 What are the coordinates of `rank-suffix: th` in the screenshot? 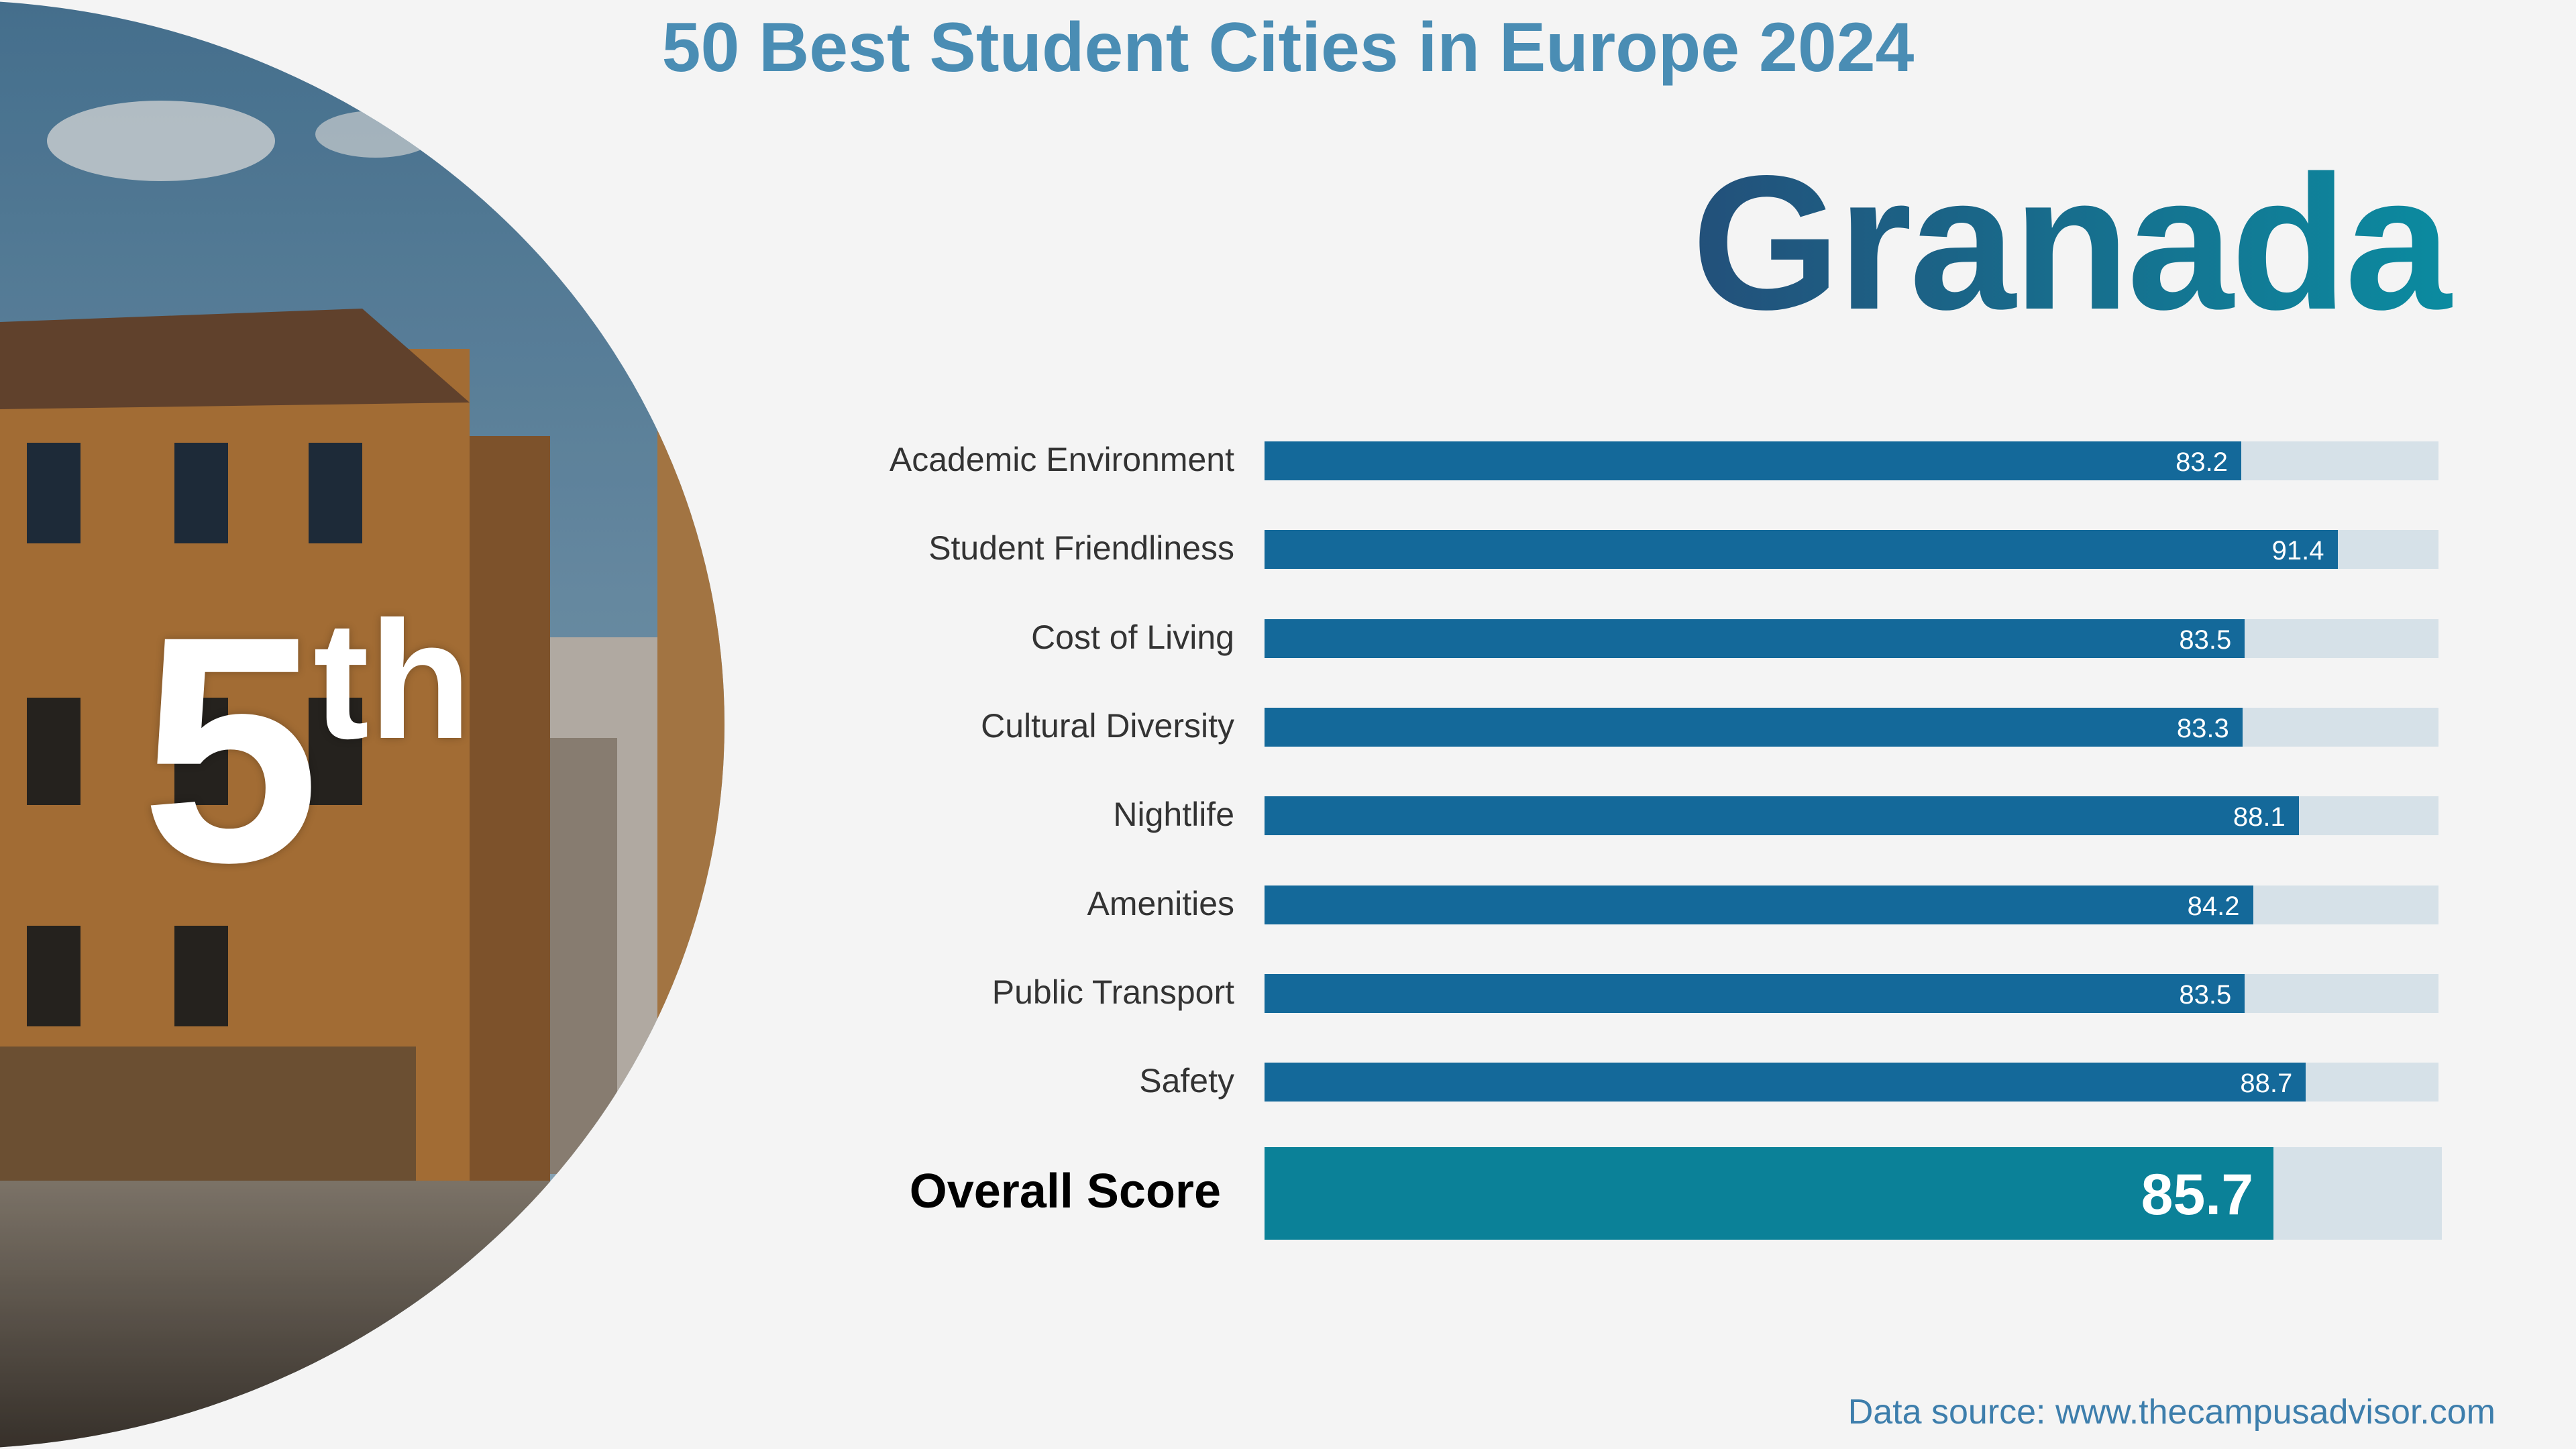 It's located at (392, 679).